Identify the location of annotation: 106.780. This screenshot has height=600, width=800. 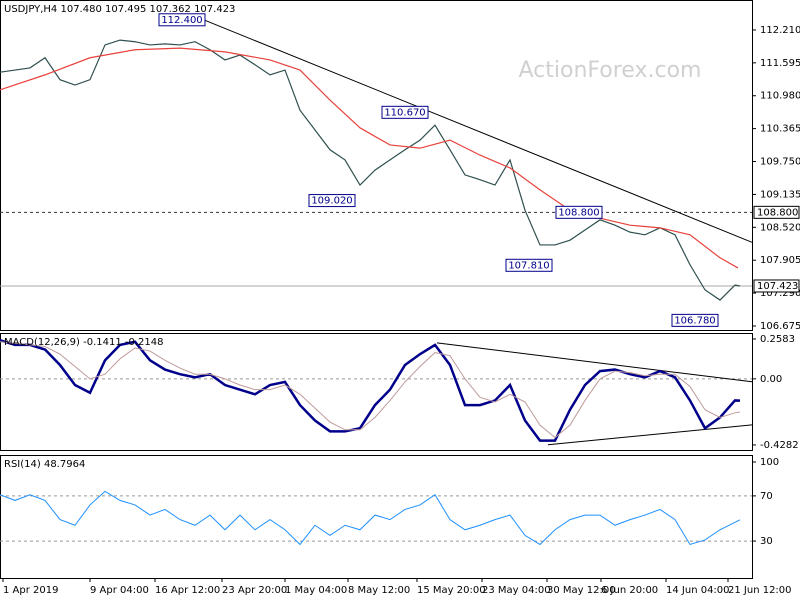
(694, 320).